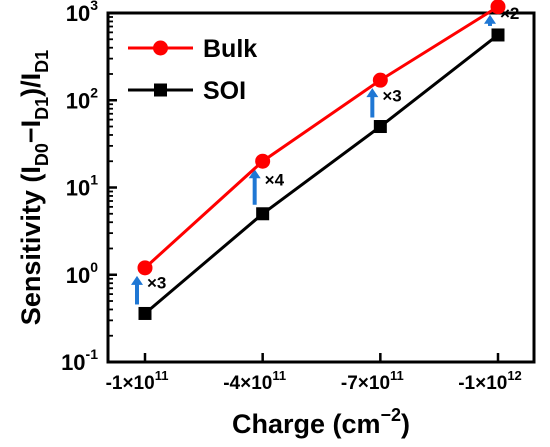  I want to click on y-tick-label: 10², so click(82, 98).